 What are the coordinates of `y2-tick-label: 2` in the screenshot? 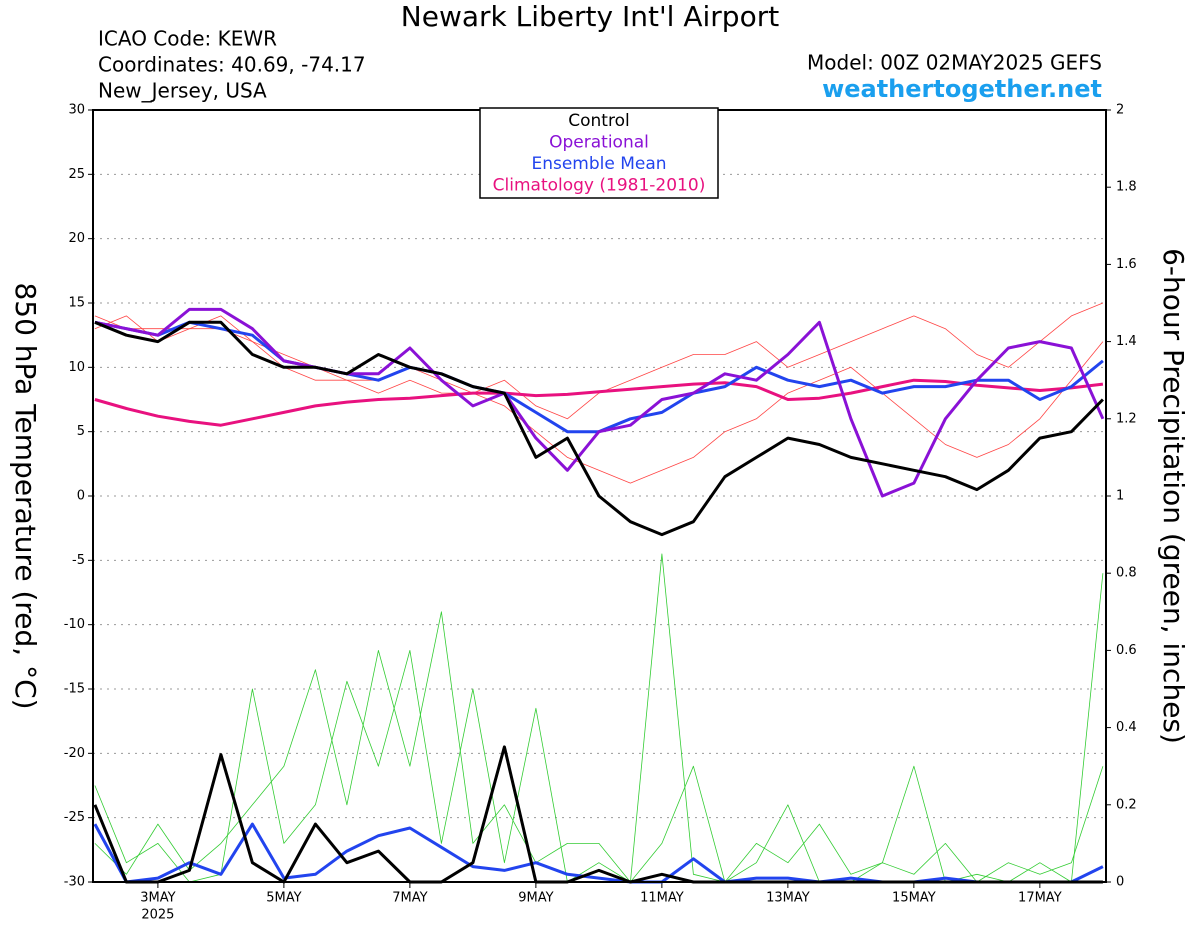 It's located at (1120, 110).